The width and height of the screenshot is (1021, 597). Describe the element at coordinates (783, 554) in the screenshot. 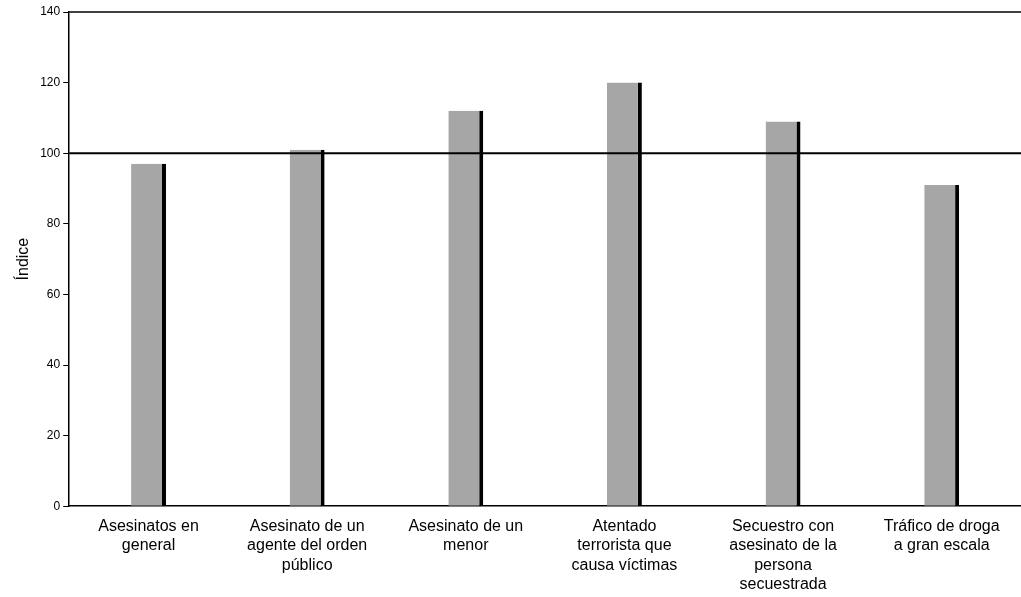

I see `x-tick-label: Secuestro con asesinato de la persona secuestrada` at that location.